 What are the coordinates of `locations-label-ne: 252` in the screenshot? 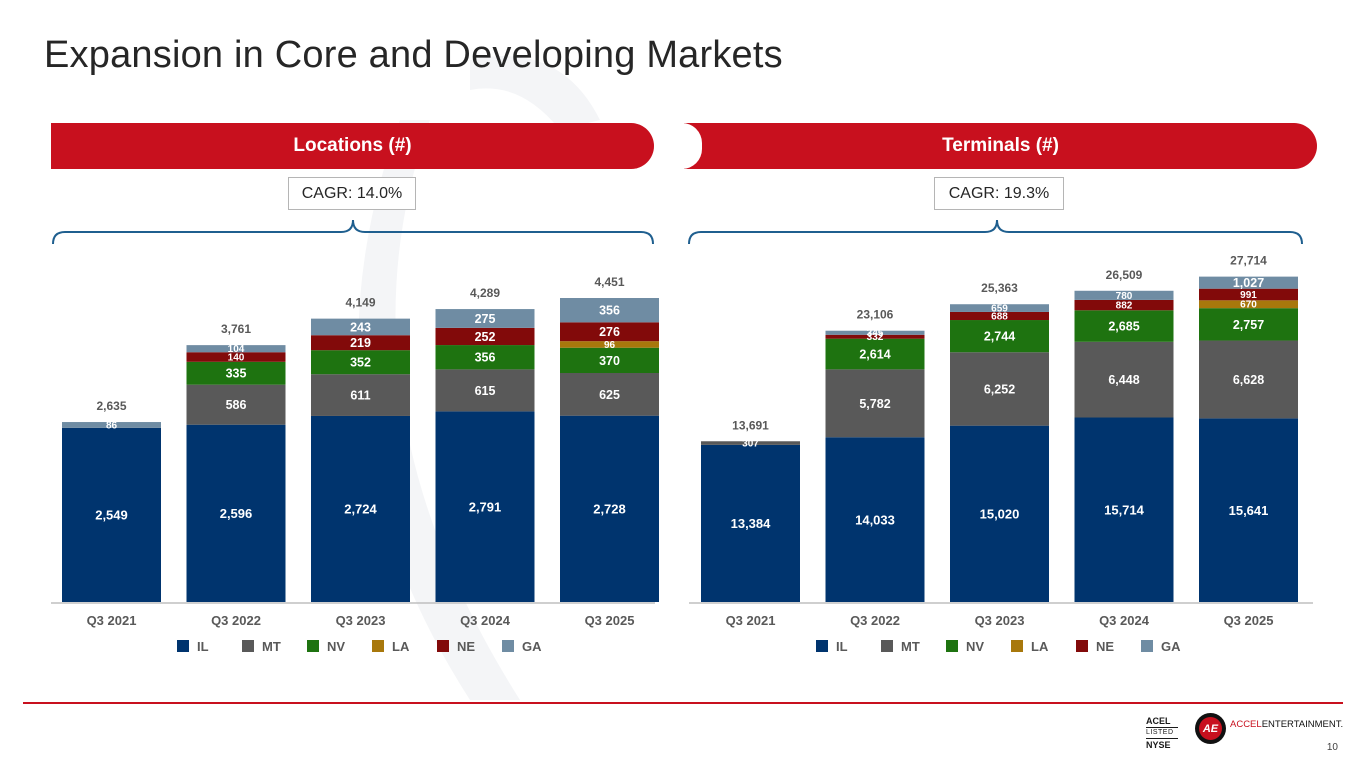 It's located at (485, 337).